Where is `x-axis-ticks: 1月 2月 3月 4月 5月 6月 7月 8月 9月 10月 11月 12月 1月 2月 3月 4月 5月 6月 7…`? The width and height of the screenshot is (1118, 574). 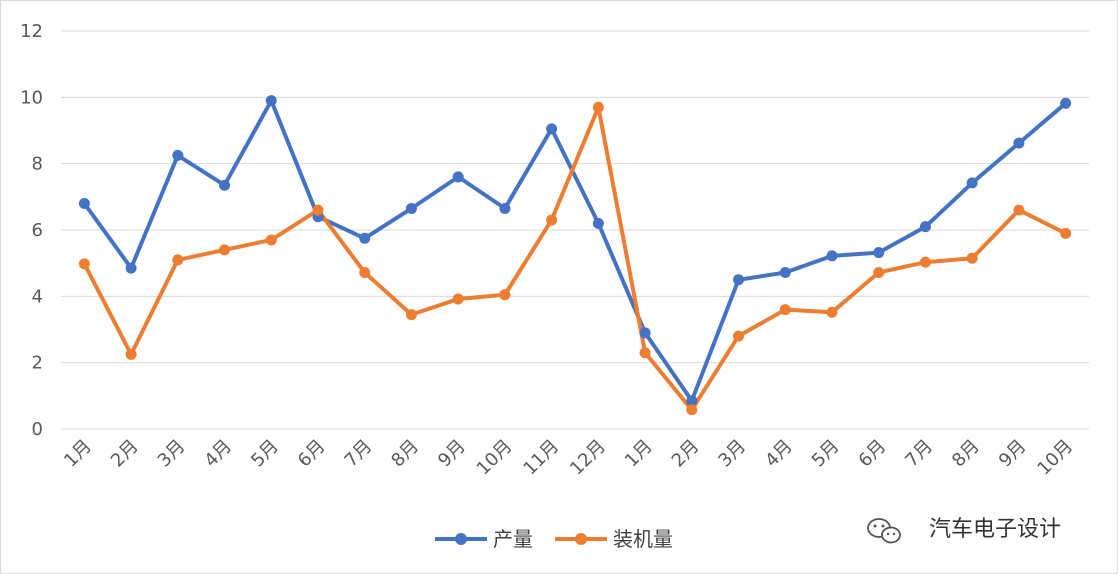 x-axis-ticks: 1月 2月 3月 4月 5月 6月 7月 8月 9月 10月 11月 12月 1月 2月 3月 4月 5月 6月 7… is located at coordinates (568, 458).